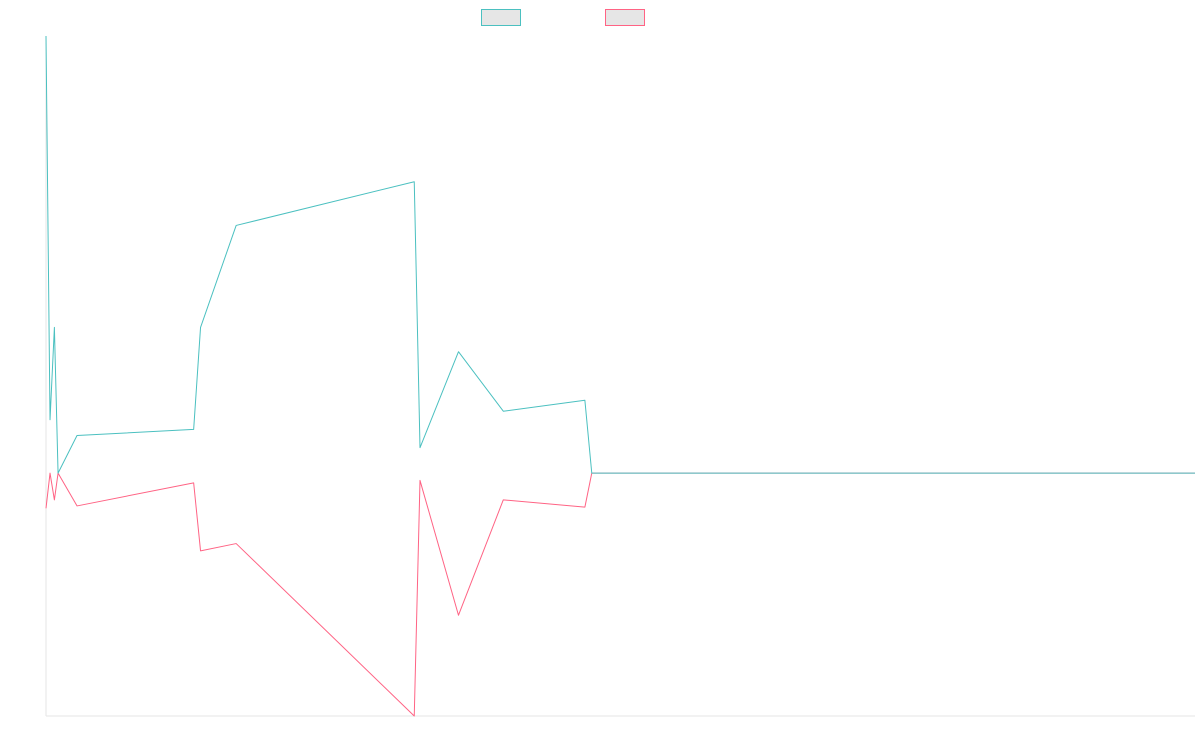 The width and height of the screenshot is (1200, 750). Describe the element at coordinates (563, 17) in the screenshot. I see `legend` at that location.